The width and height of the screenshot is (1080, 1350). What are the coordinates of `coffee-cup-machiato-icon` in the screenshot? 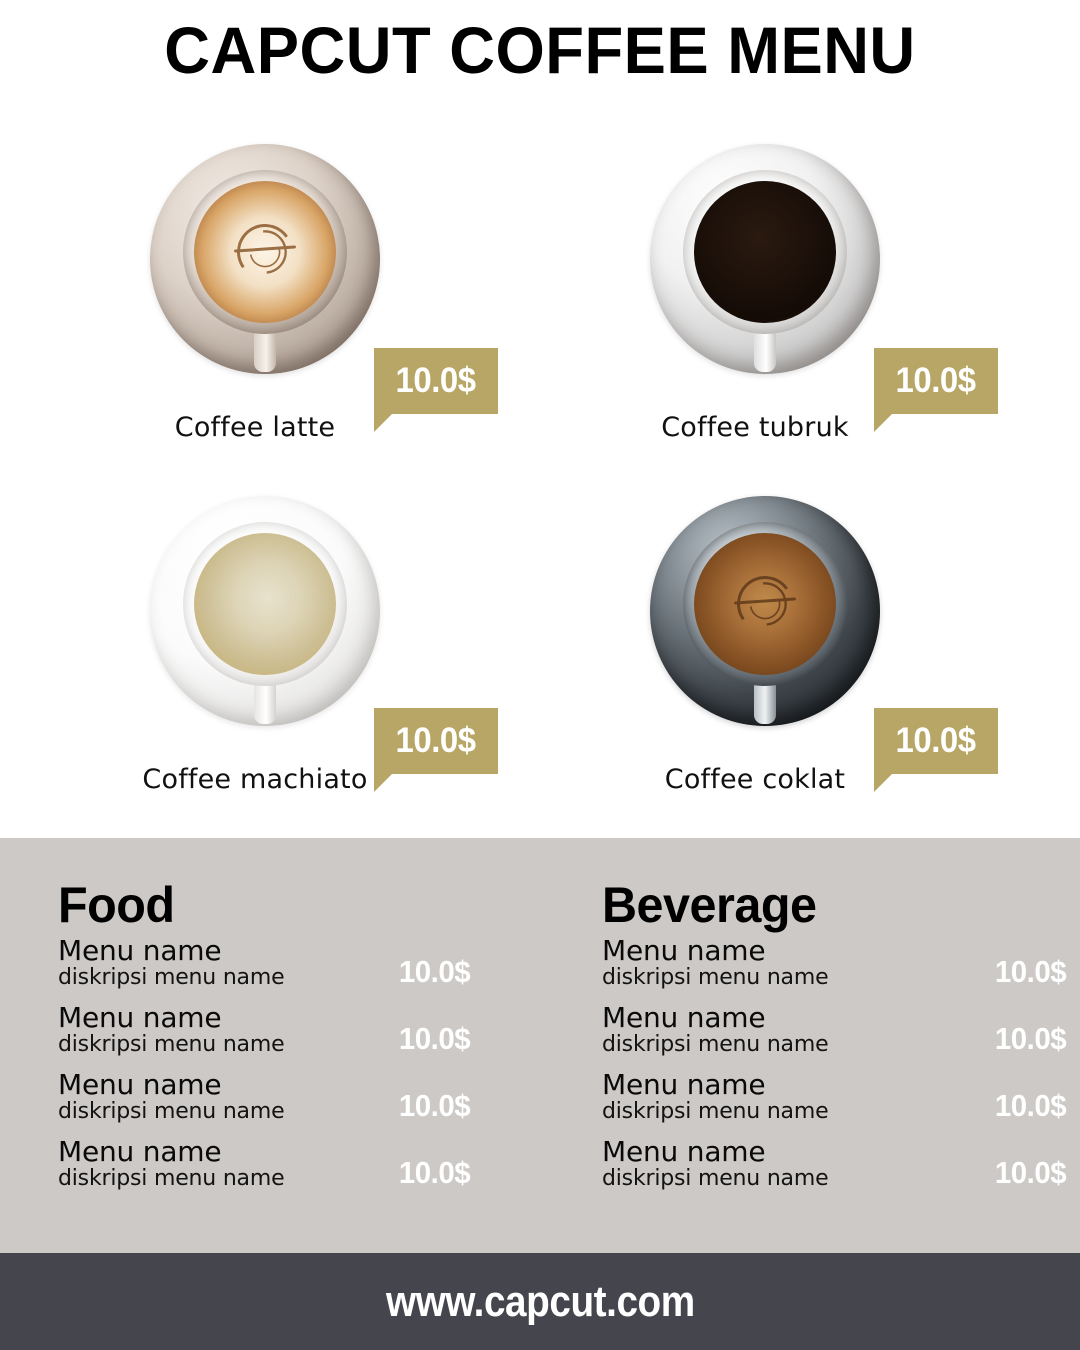 It's located at (265, 619).